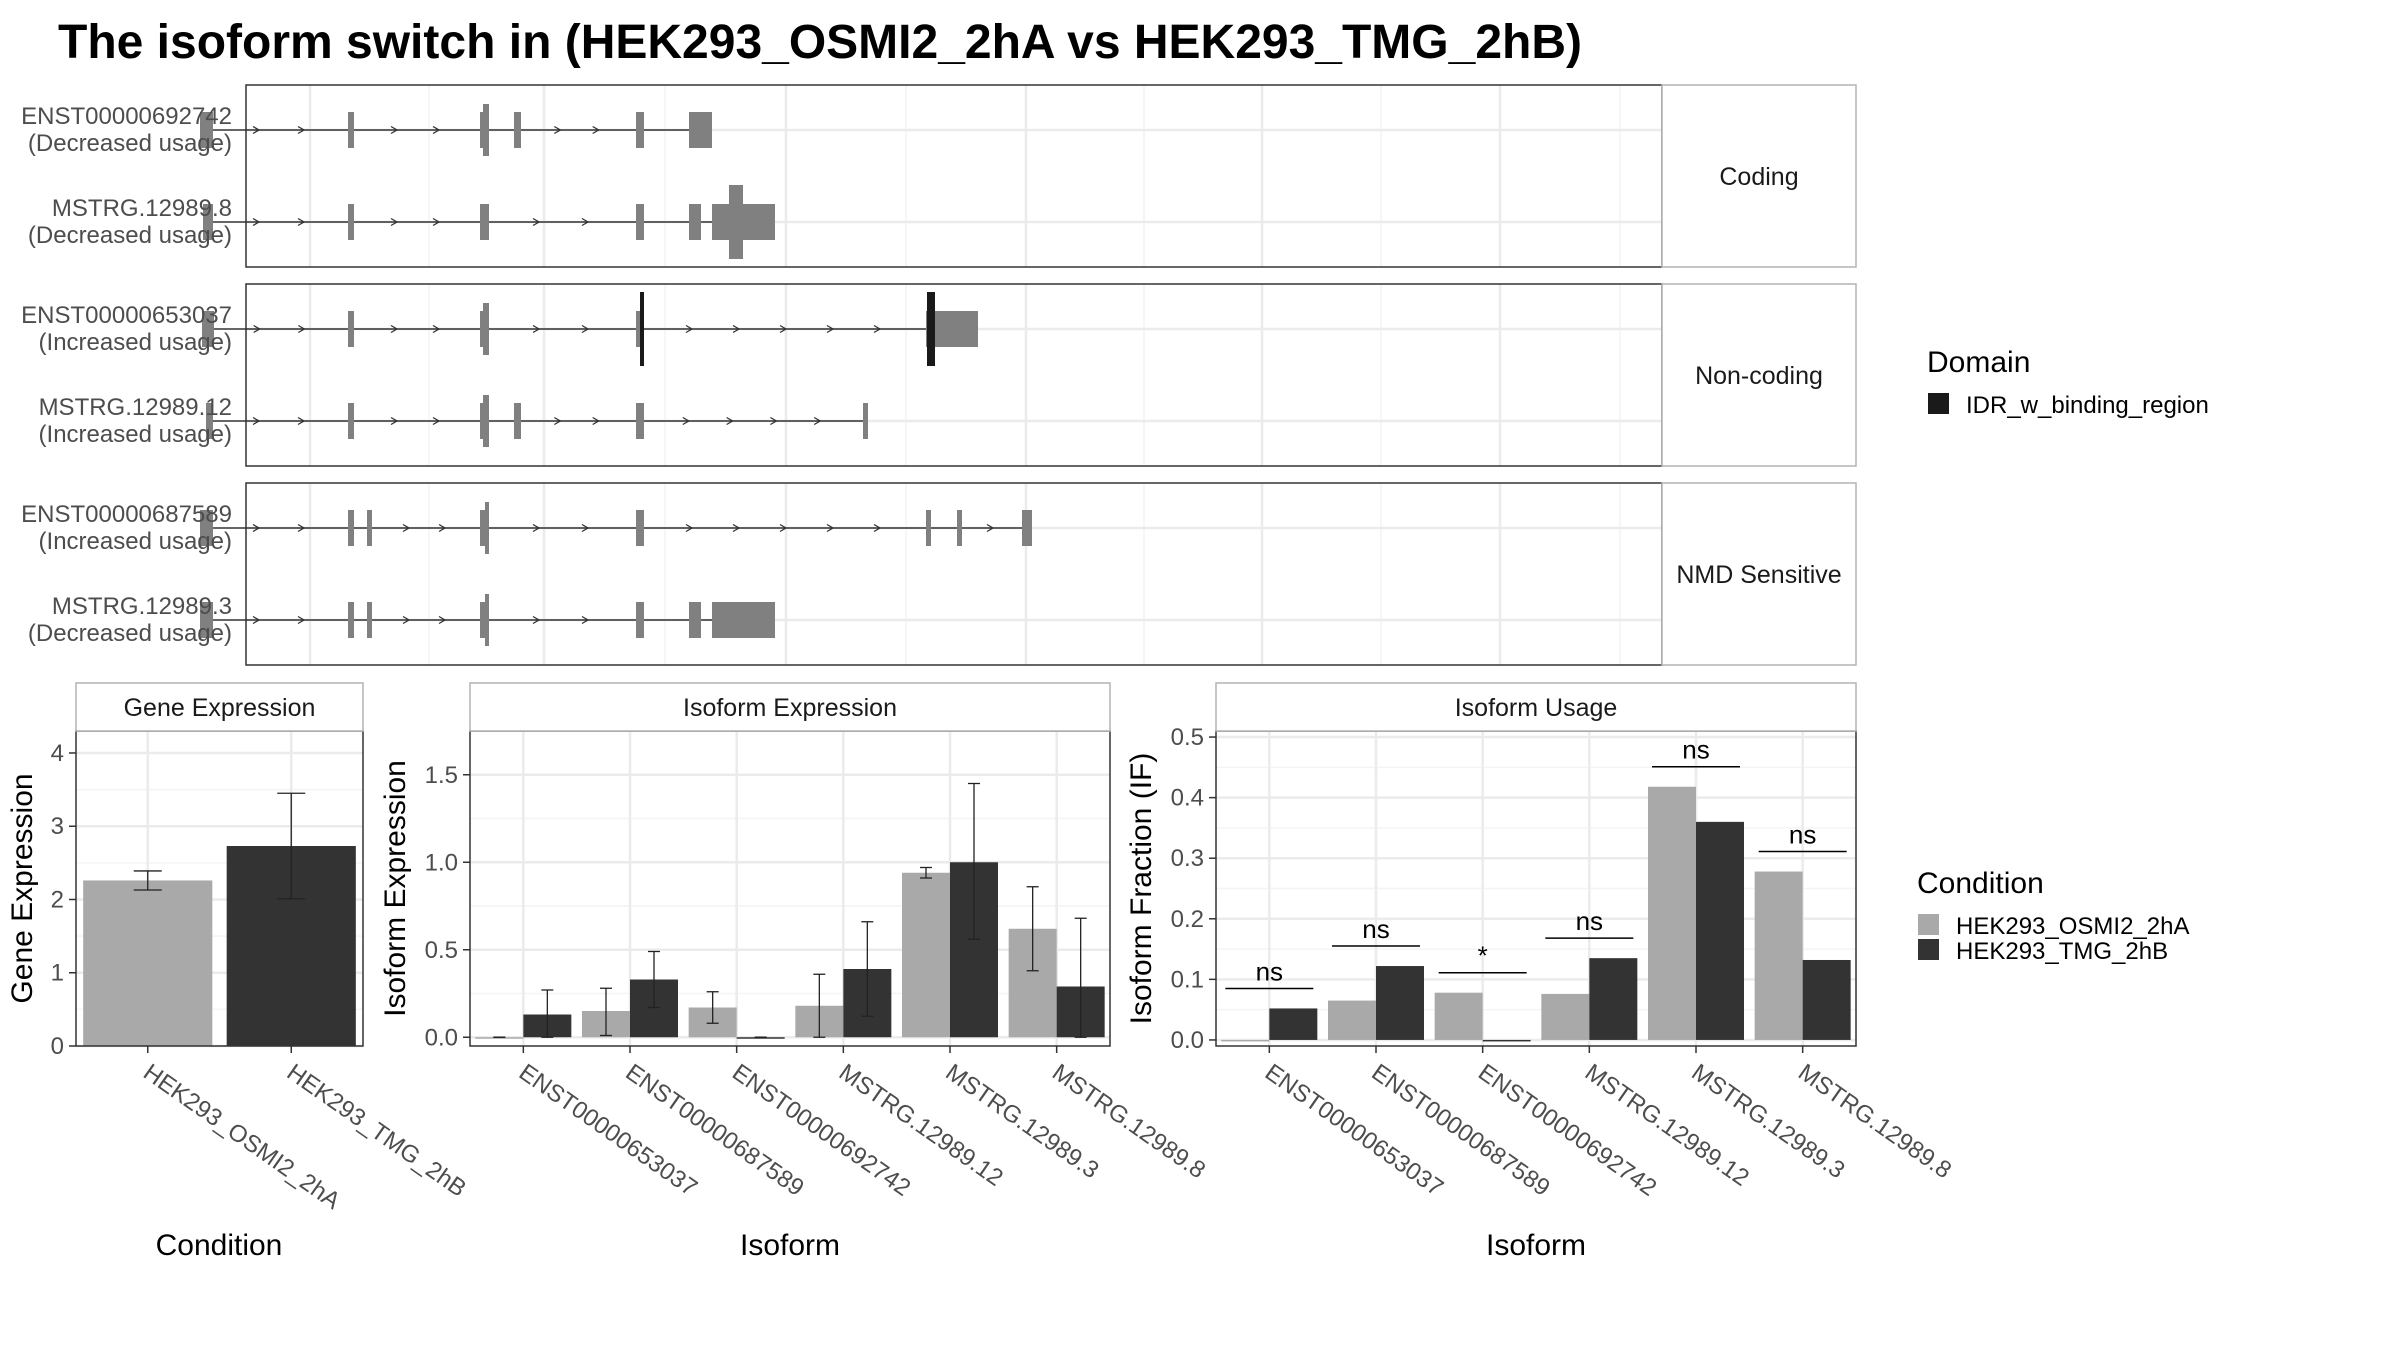 The image size is (2400, 1350). I want to click on transcript-MSTRG.12989.3, so click(487, 620).